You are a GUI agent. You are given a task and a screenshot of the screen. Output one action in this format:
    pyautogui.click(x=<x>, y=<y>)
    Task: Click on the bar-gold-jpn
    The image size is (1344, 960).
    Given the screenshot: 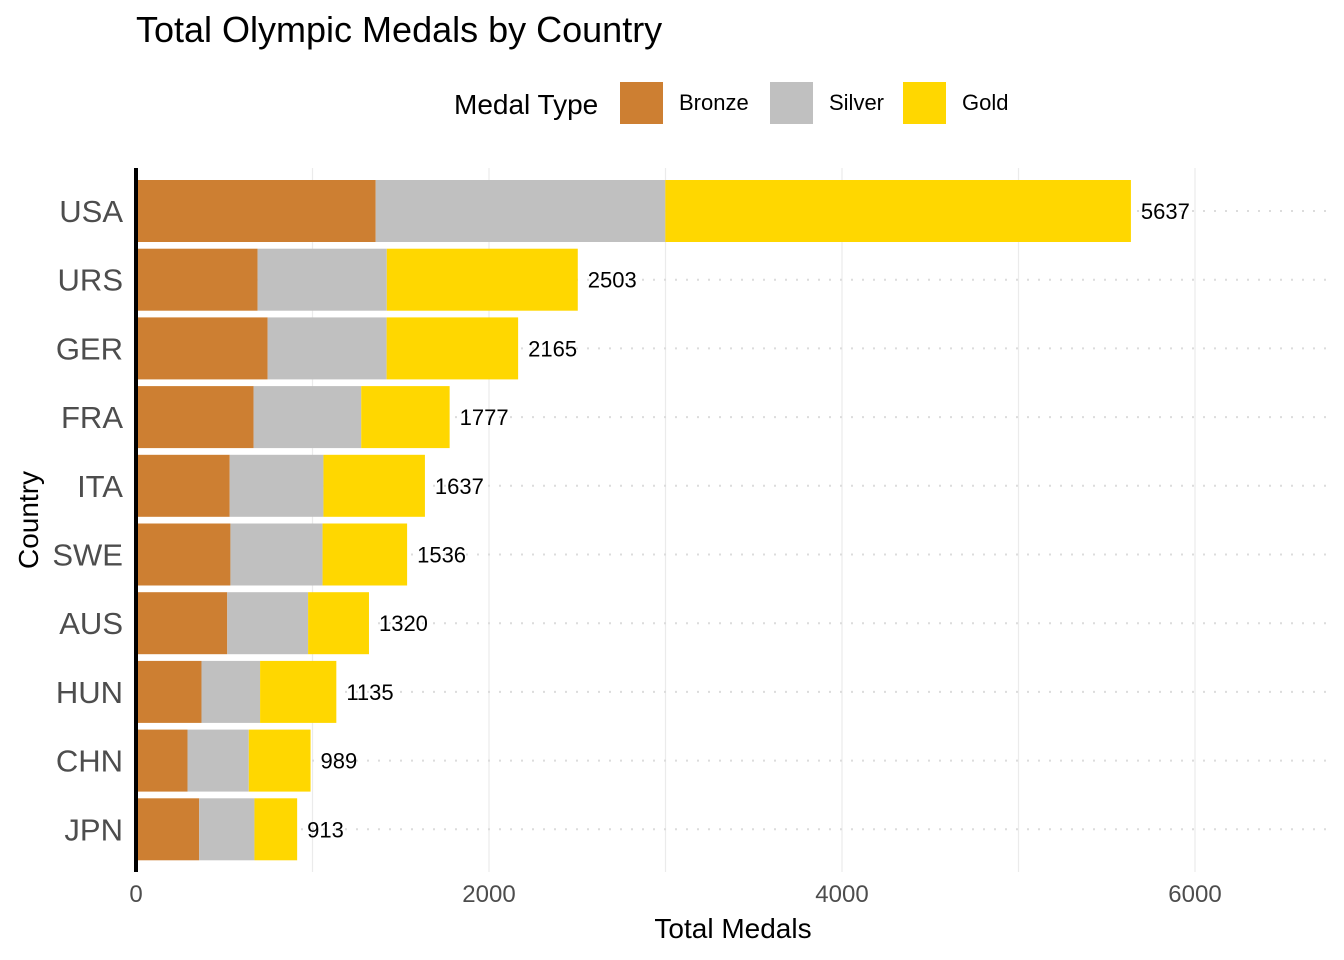 What is the action you would take?
    pyautogui.click(x=276, y=829)
    